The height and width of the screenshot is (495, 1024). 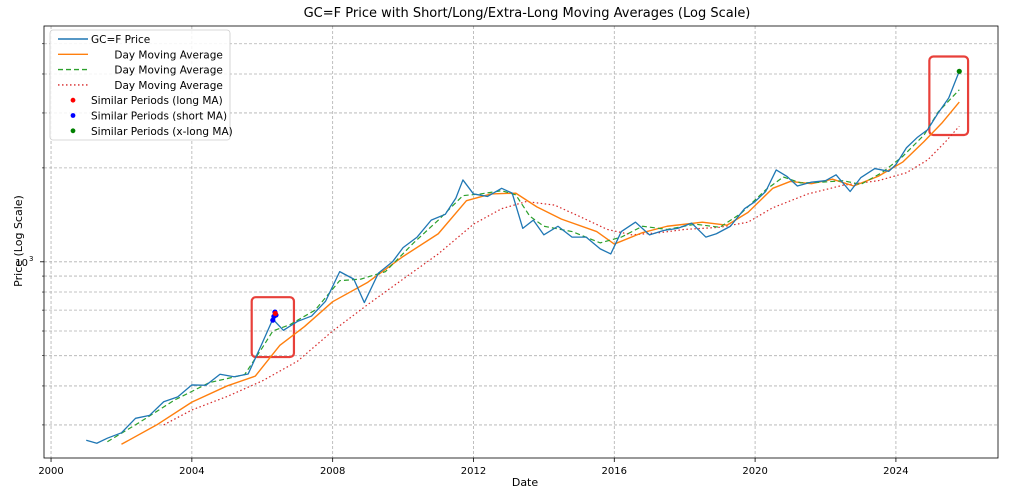 I want to click on x-tick-label: 2004, so click(x=191, y=471).